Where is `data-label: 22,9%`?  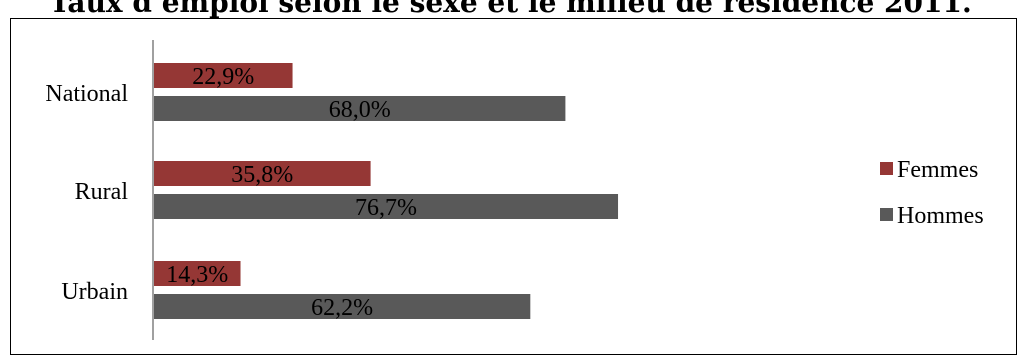
data-label: 22,9% is located at coordinates (223, 77).